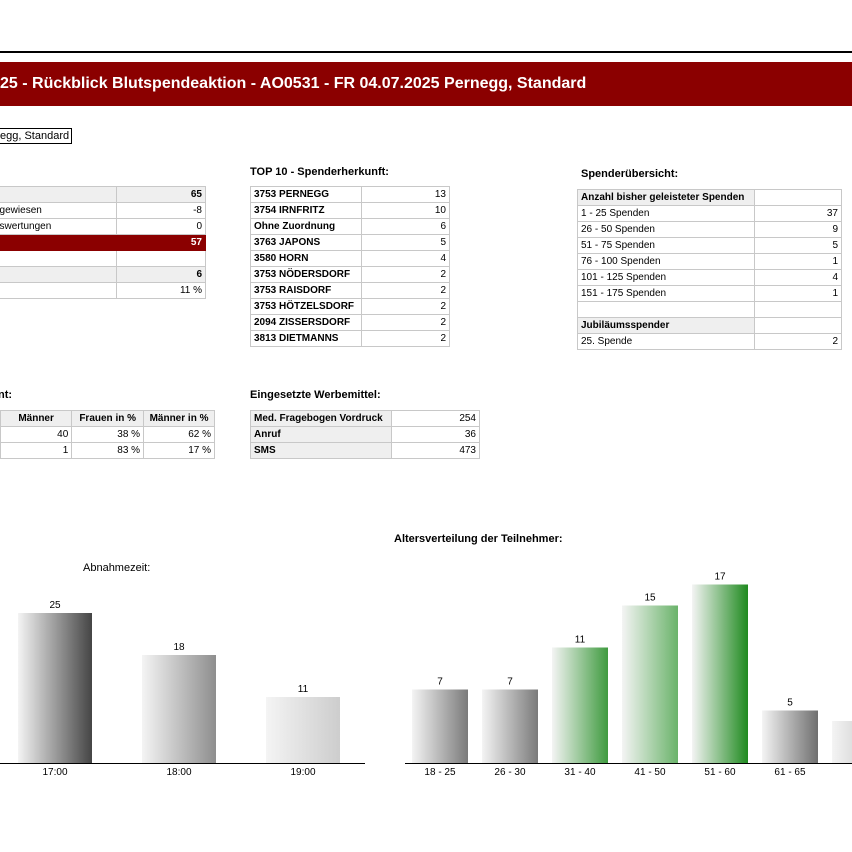  I want to click on origin-row: 2094 ZISSERSDORF 2, so click(350, 322).